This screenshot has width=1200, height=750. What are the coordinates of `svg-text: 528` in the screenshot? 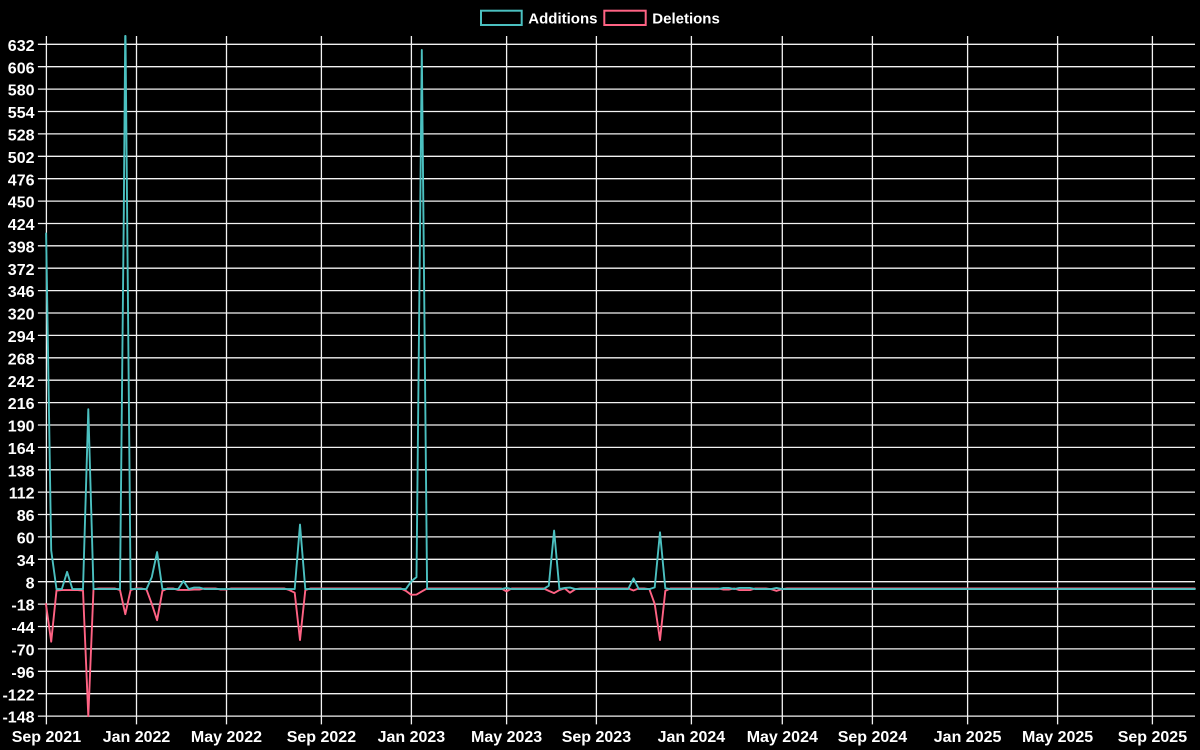 It's located at (21, 136).